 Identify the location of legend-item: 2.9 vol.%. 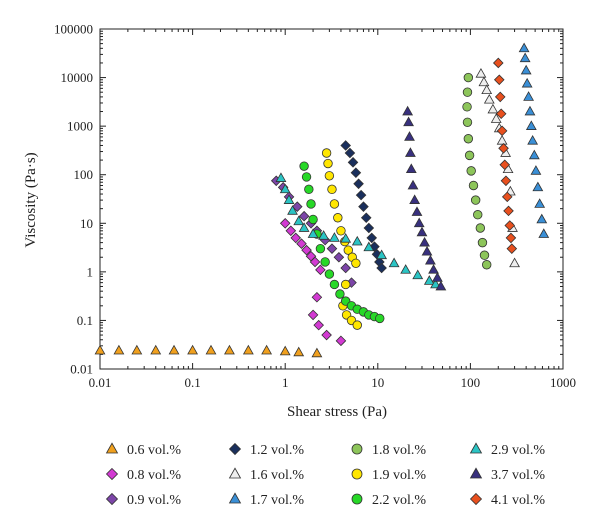
(507, 450).